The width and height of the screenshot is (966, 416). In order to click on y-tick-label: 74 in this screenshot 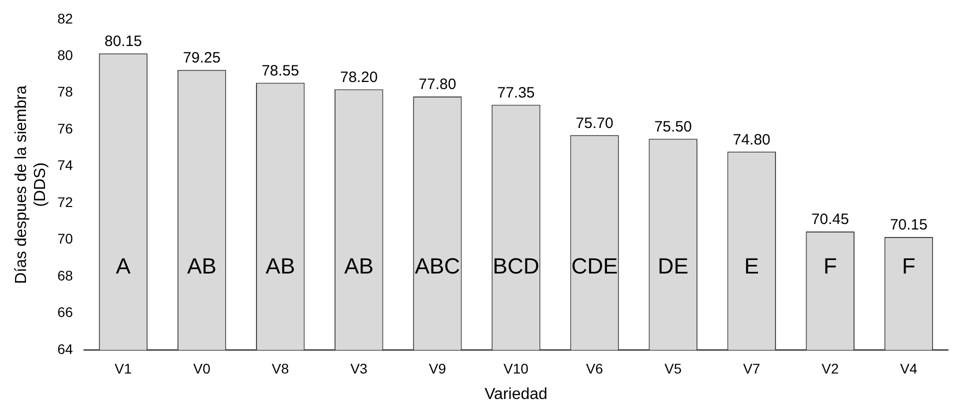, I will do `click(65, 165)`.